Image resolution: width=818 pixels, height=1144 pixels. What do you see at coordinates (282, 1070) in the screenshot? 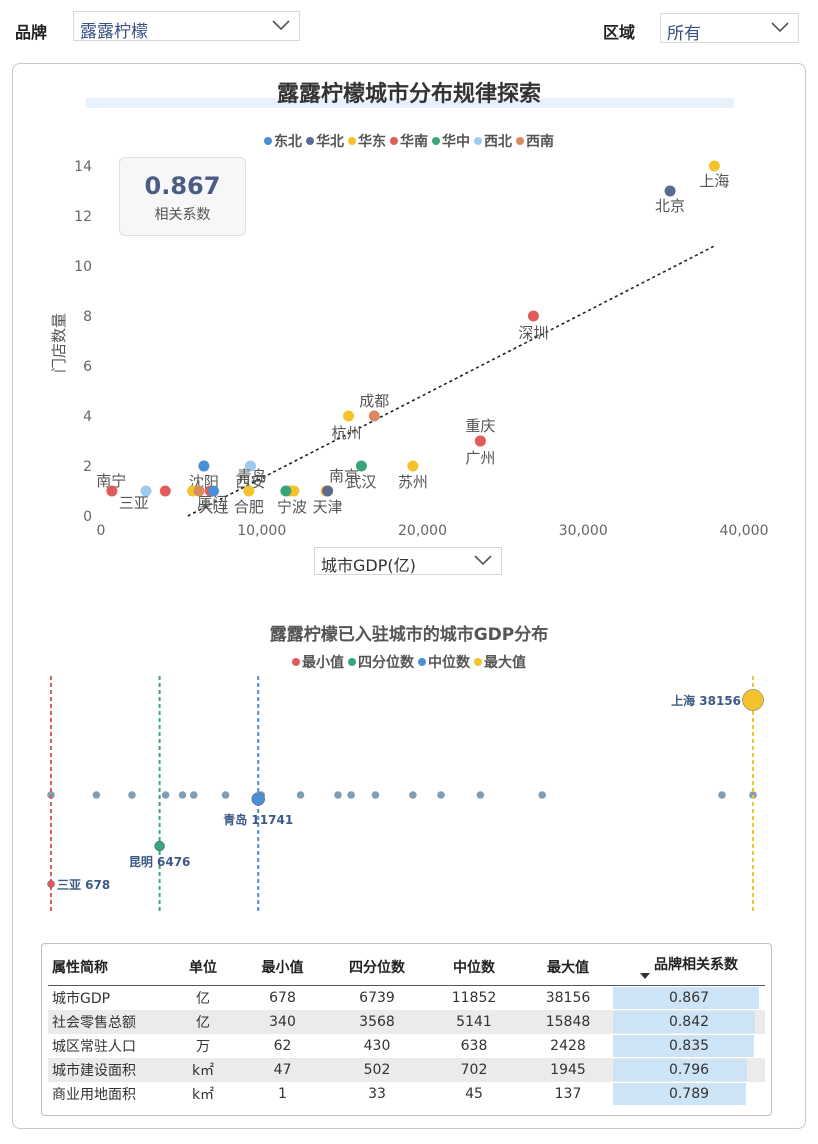
I see `table-cell: 47` at bounding box center [282, 1070].